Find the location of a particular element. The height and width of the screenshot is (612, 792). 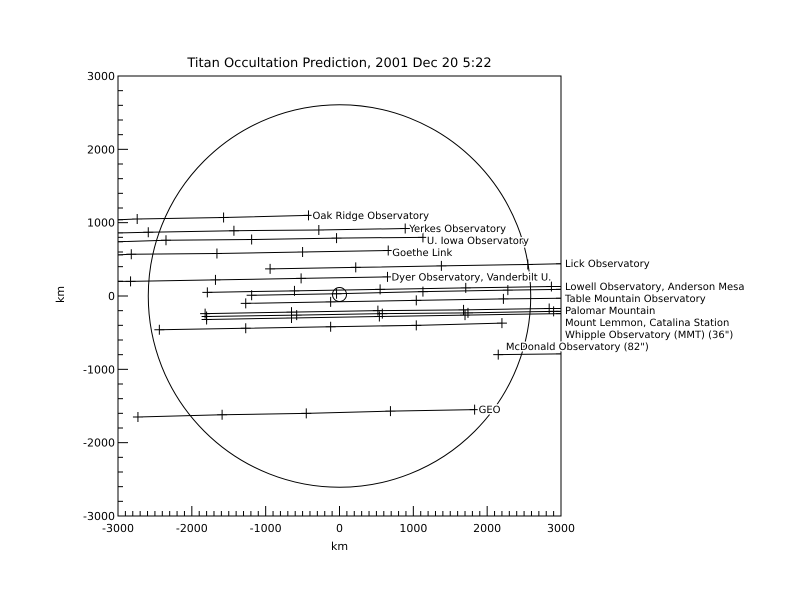

series-label: Goethe Link is located at coordinates (422, 254).